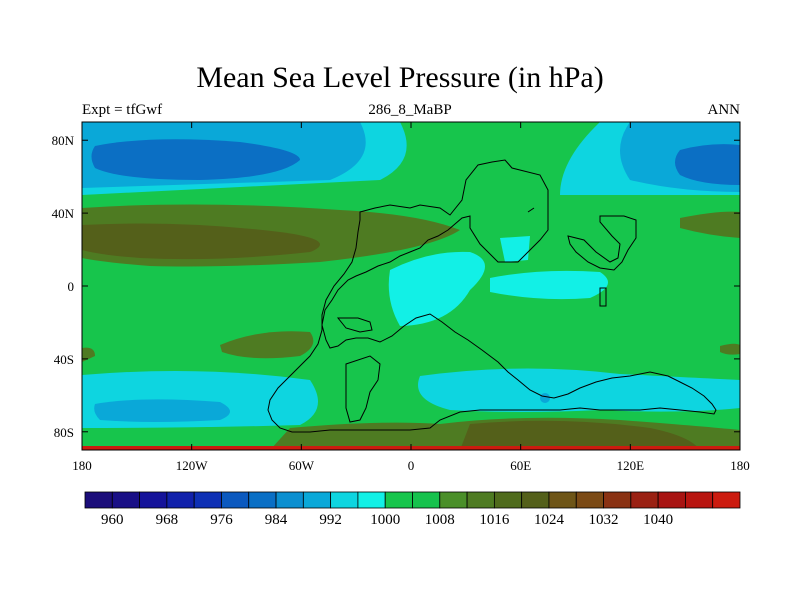 The height and width of the screenshot is (600, 800). Describe the element at coordinates (440, 520) in the screenshot. I see `colorbar-label: 1008` at that location.